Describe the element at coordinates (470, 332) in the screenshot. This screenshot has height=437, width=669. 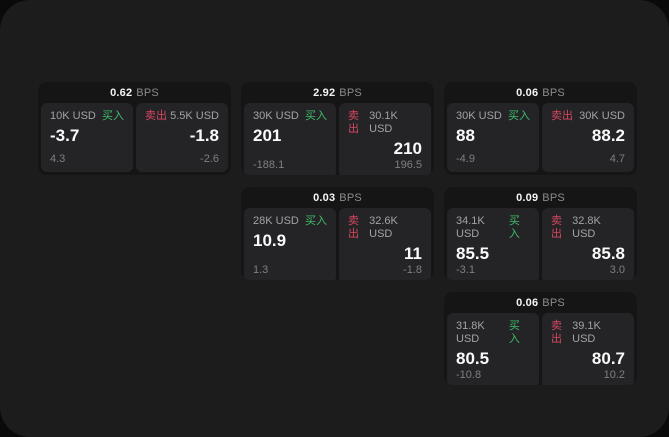
I see `buy-notional: 31.8K USD` at that location.